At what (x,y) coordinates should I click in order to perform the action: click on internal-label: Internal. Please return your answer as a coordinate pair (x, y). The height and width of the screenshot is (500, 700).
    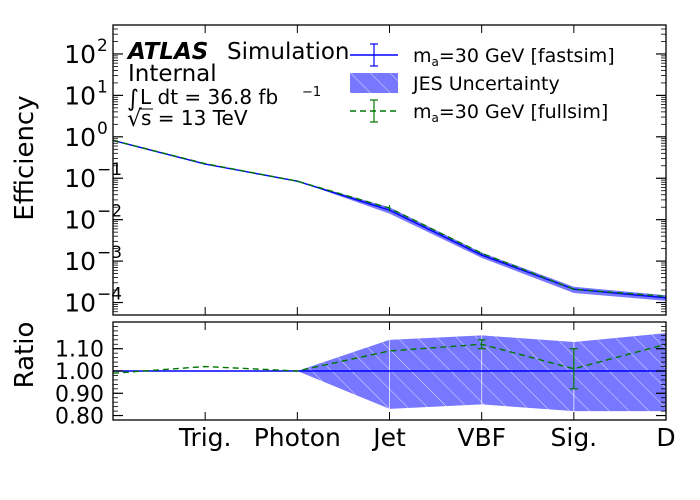
    Looking at the image, I should click on (172, 74).